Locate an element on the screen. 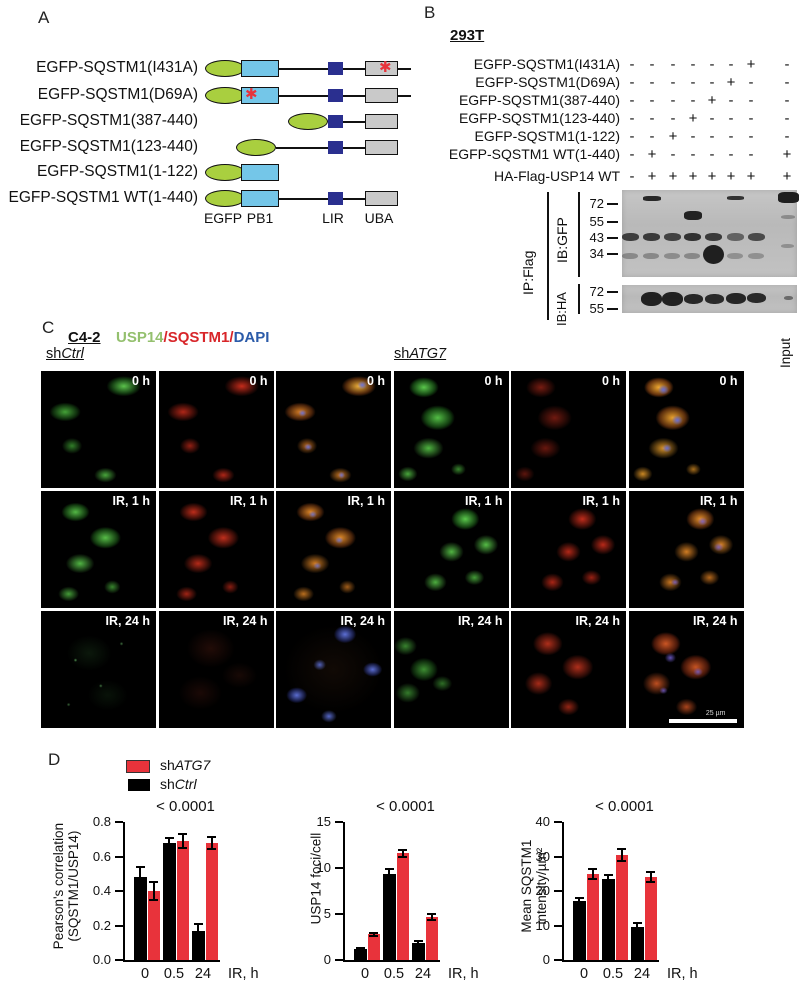 The height and width of the screenshot is (986, 800). group-prefix: sh is located at coordinates (54, 354).